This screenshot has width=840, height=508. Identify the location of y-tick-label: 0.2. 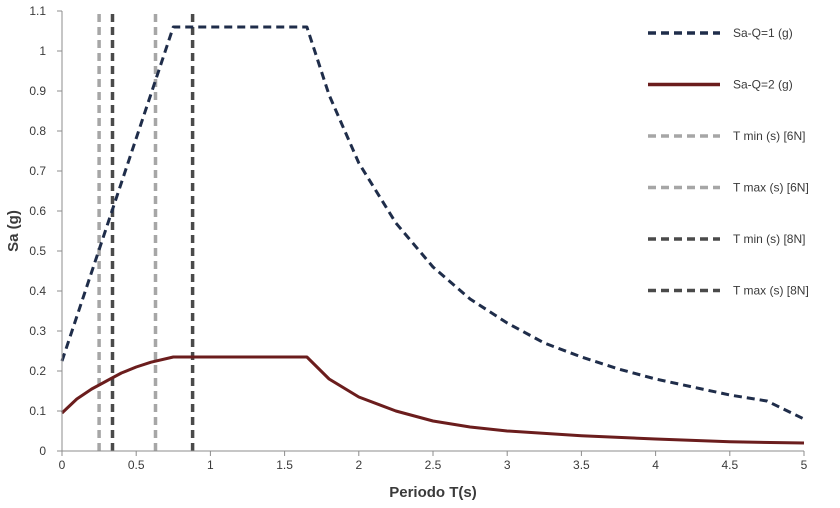
(37, 371).